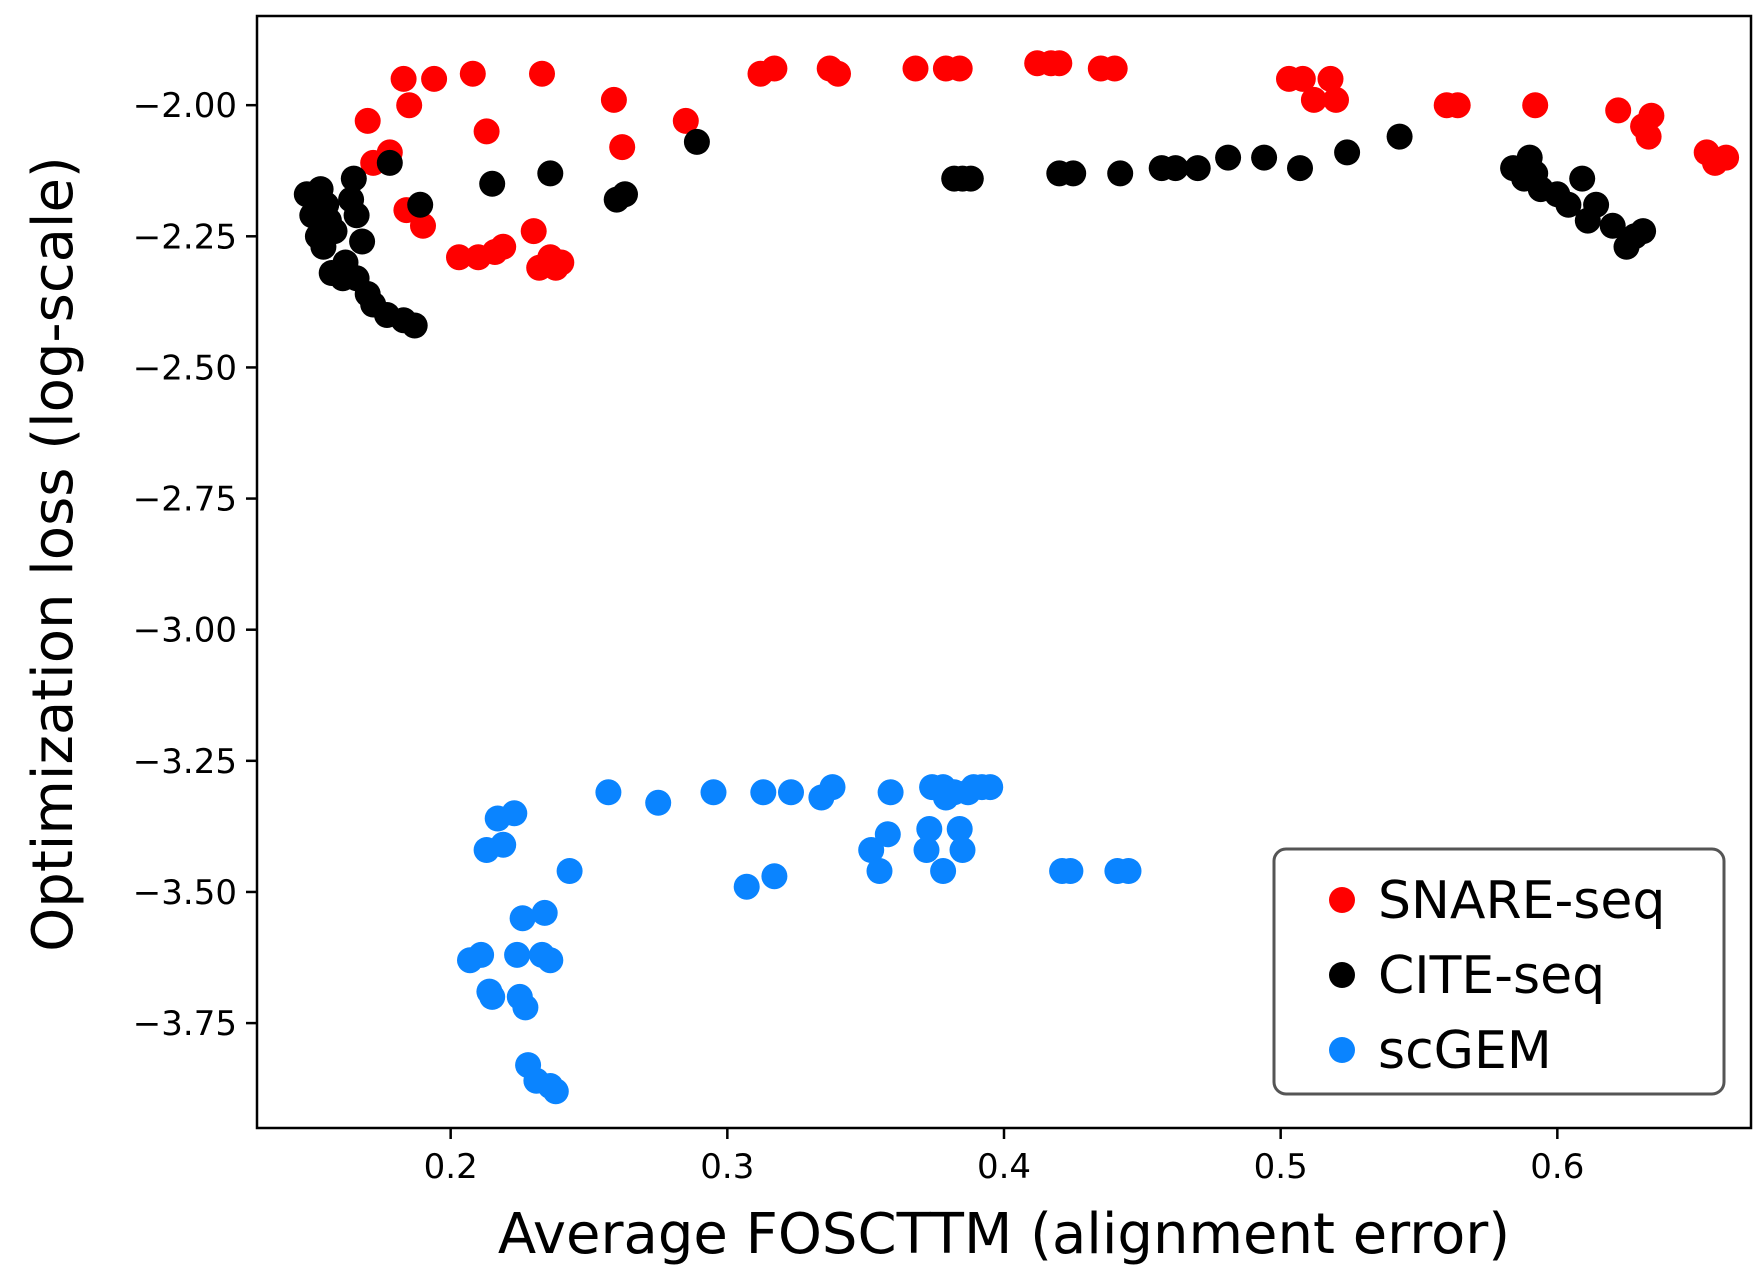  Describe the element at coordinates (1342, 1050) in the screenshot. I see `legend-marker-scgem` at that location.